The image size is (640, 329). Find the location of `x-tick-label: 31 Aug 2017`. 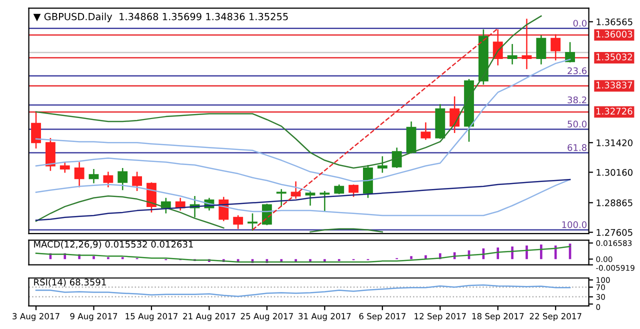

x-tick-label: 31 Aug 2017 is located at coordinates (324, 317).